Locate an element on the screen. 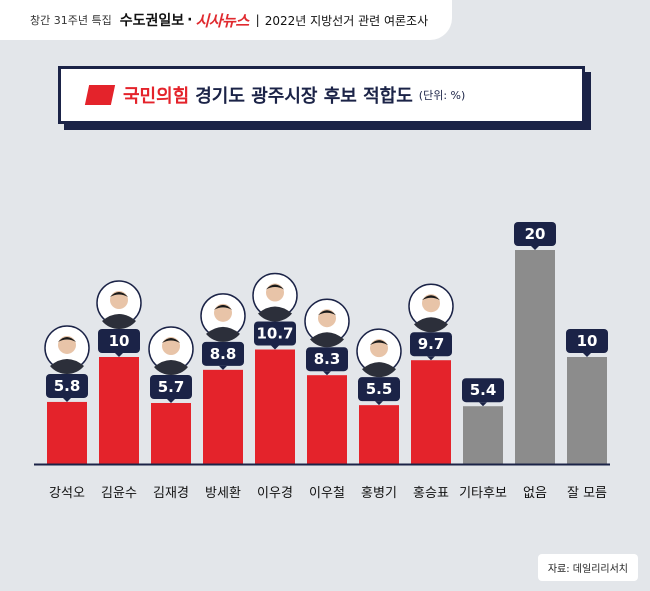  chart-title-box: 국민의힘 경기도 광주시장 후보 적합도 (단위: %) is located at coordinates (321, 95).